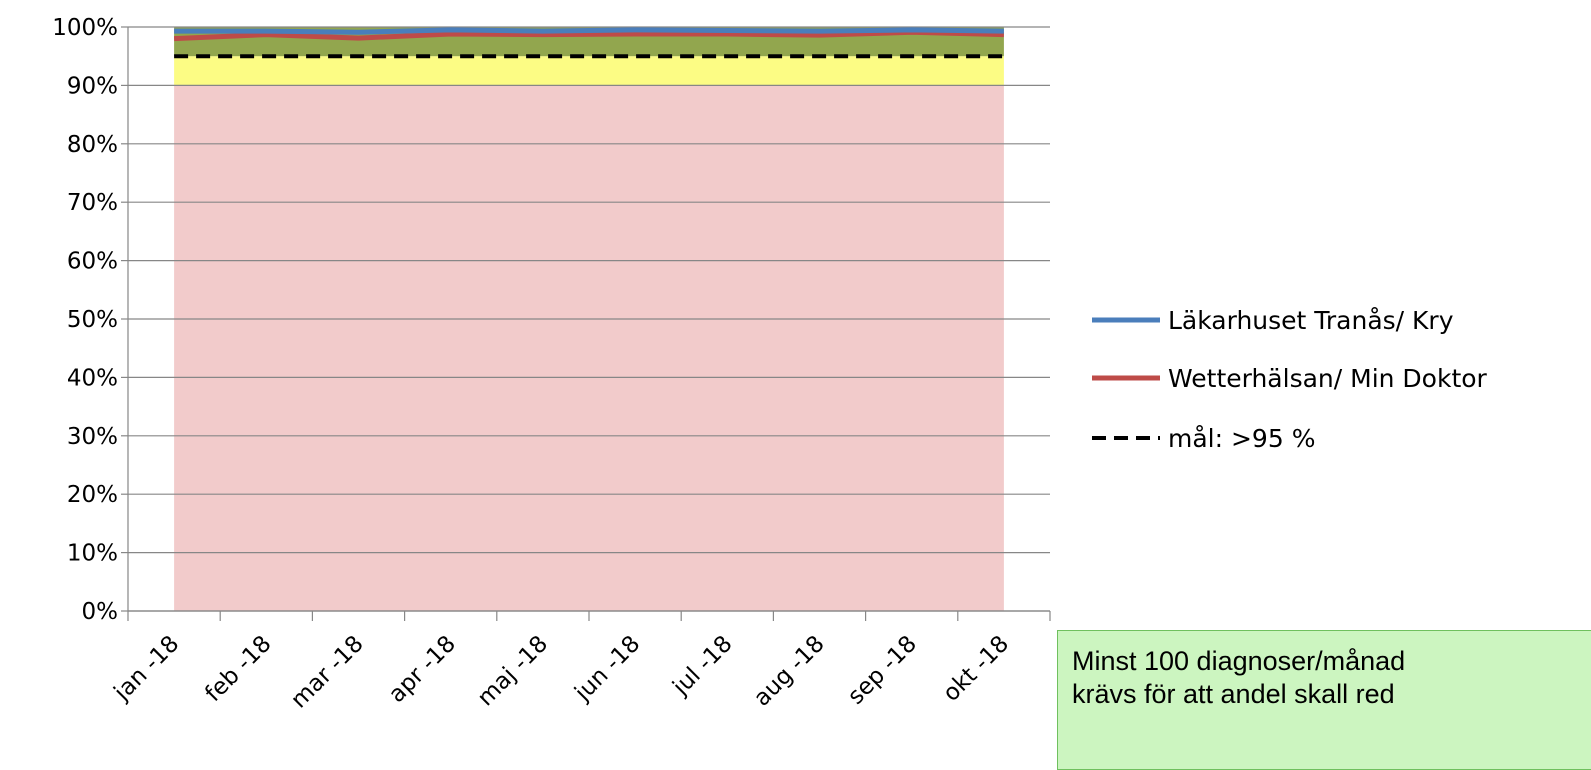 The height and width of the screenshot is (770, 1591). I want to click on y-tick-label: 10%, so click(92, 554).